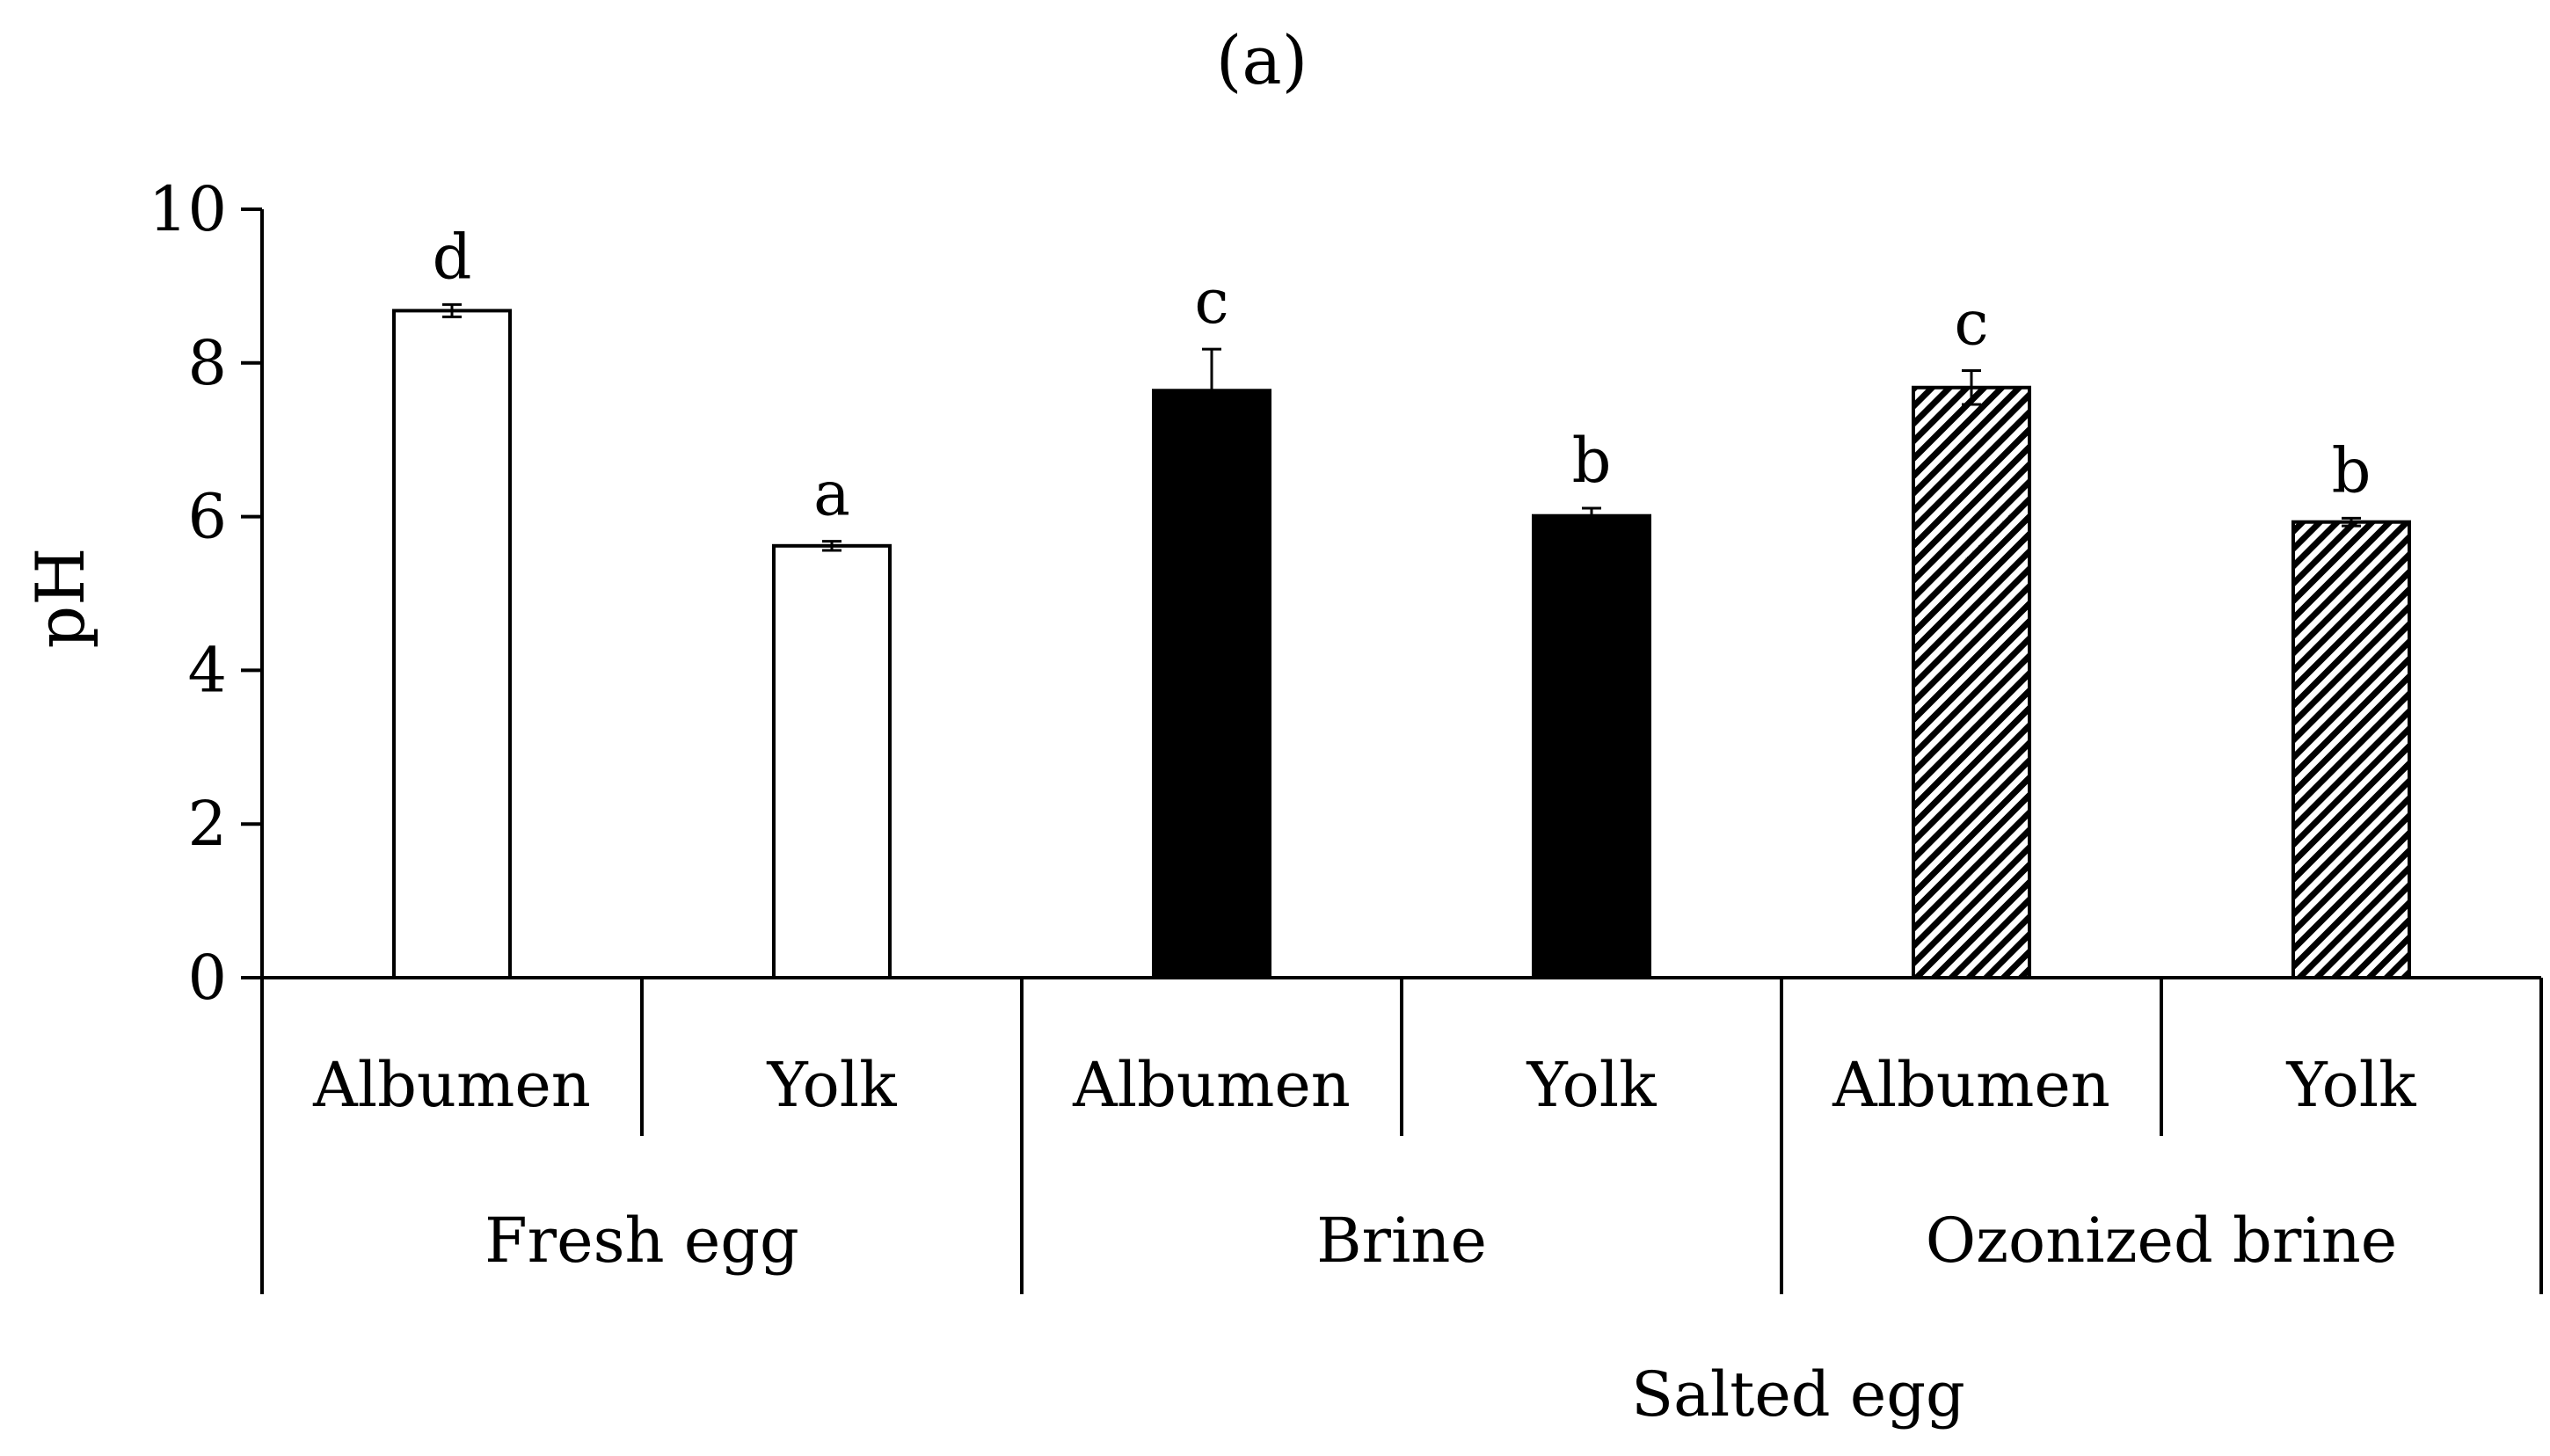 This screenshot has width=2550, height=1456. Describe the element at coordinates (207, 517) in the screenshot. I see `y-tick-label: 6` at that location.